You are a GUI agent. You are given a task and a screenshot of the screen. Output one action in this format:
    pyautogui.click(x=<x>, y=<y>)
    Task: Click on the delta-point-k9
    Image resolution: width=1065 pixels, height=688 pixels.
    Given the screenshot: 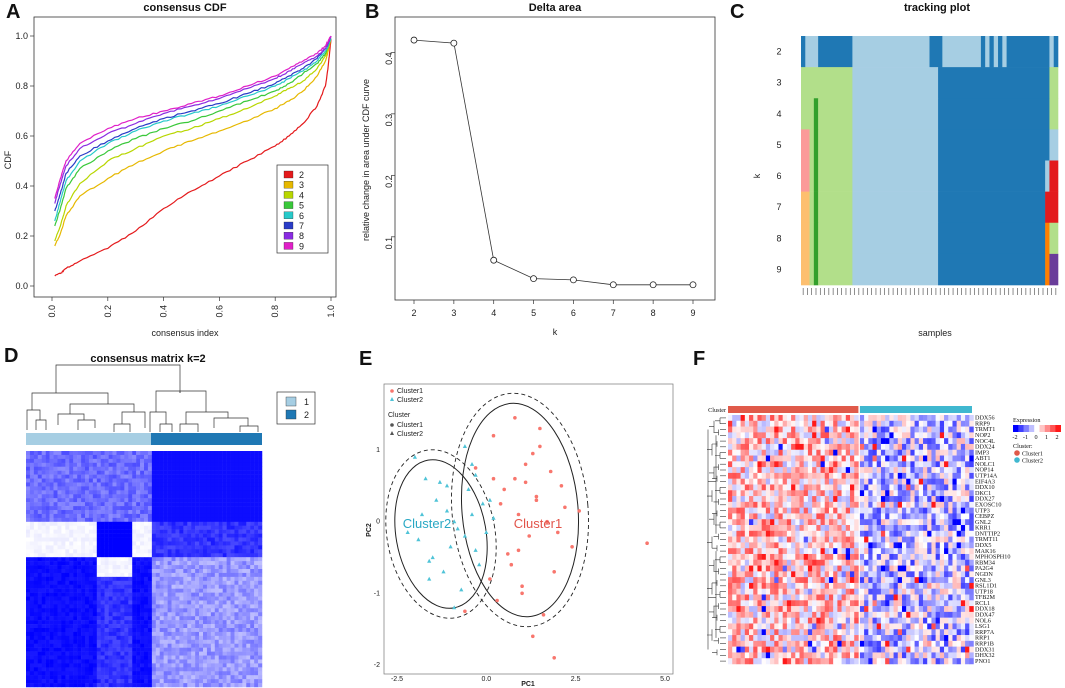 What is the action you would take?
    pyautogui.click(x=693, y=285)
    